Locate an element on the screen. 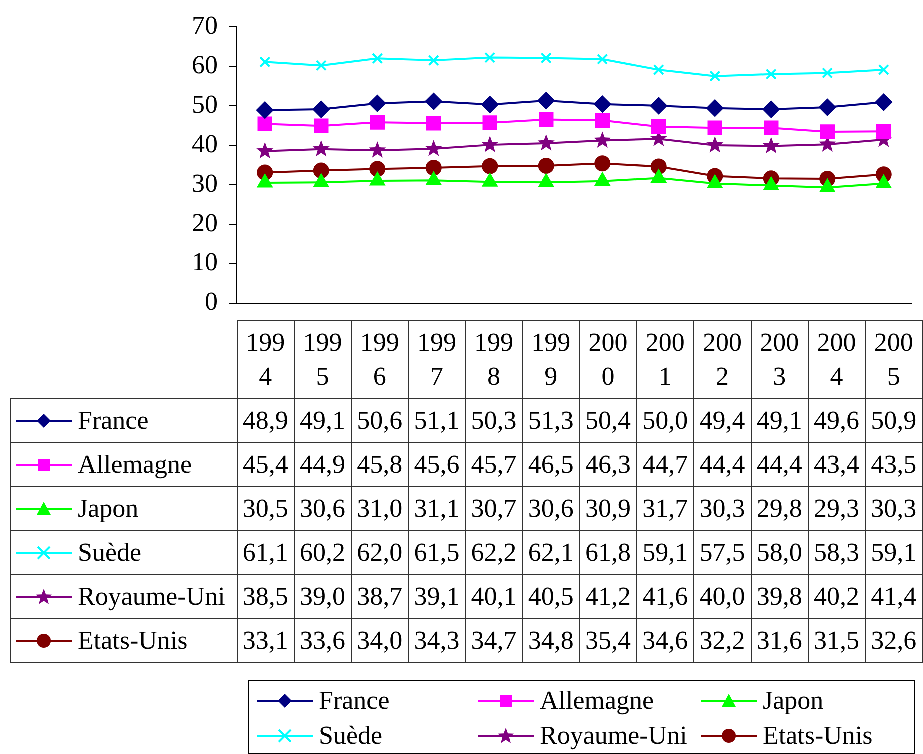 Image resolution: width=923 pixels, height=754 pixels. data-label: 62,2 is located at coordinates (494, 552).